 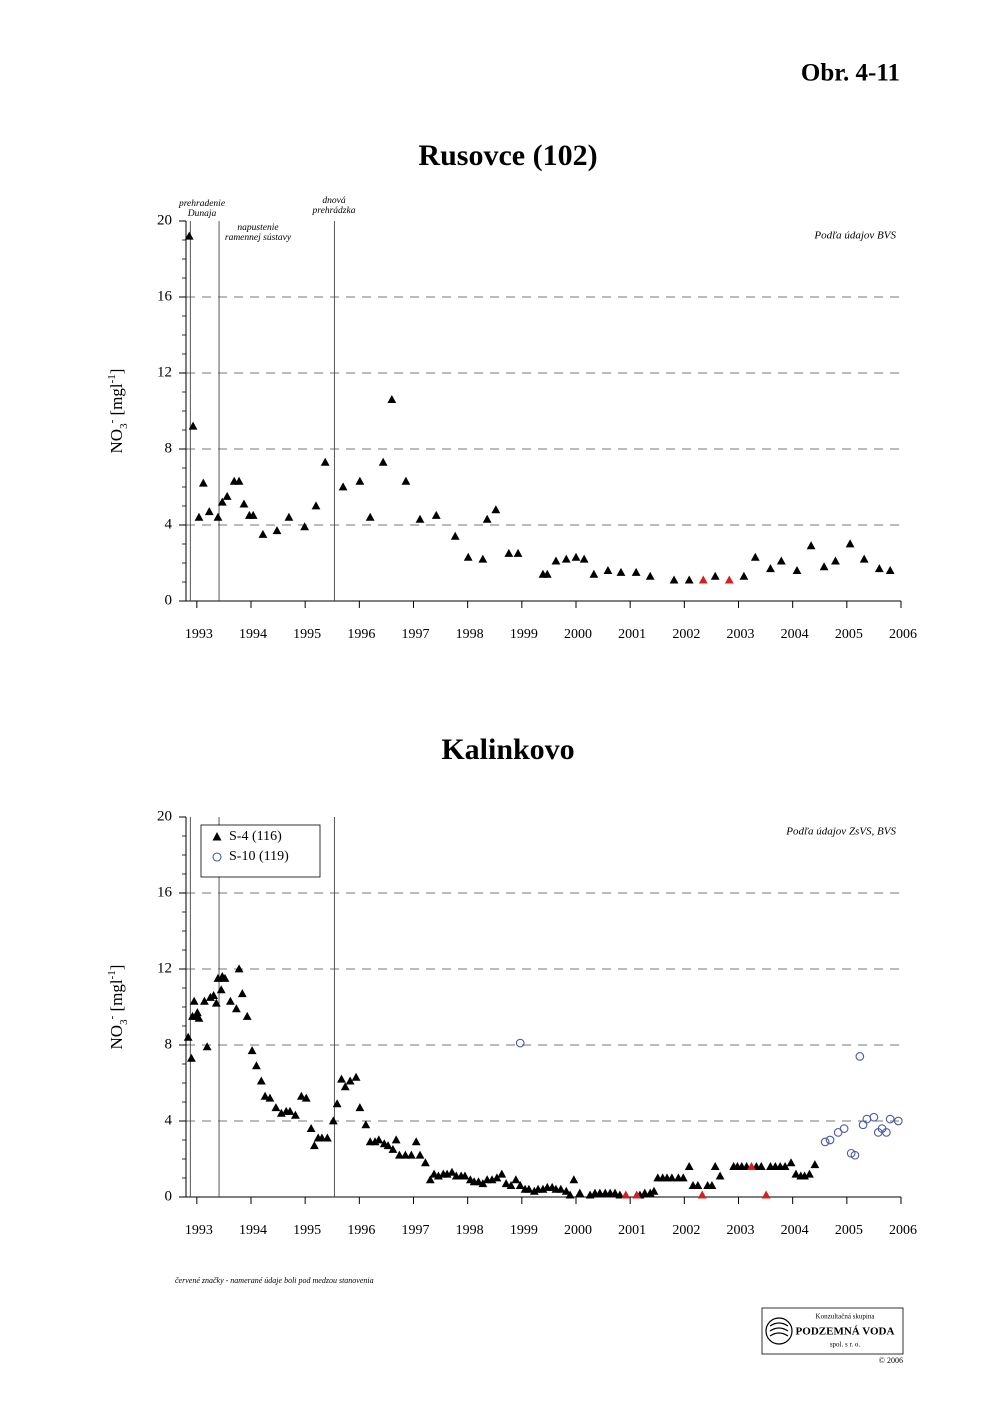 What do you see at coordinates (112, 1017) in the screenshot?
I see `y-axis-label-part: -` at bounding box center [112, 1017].